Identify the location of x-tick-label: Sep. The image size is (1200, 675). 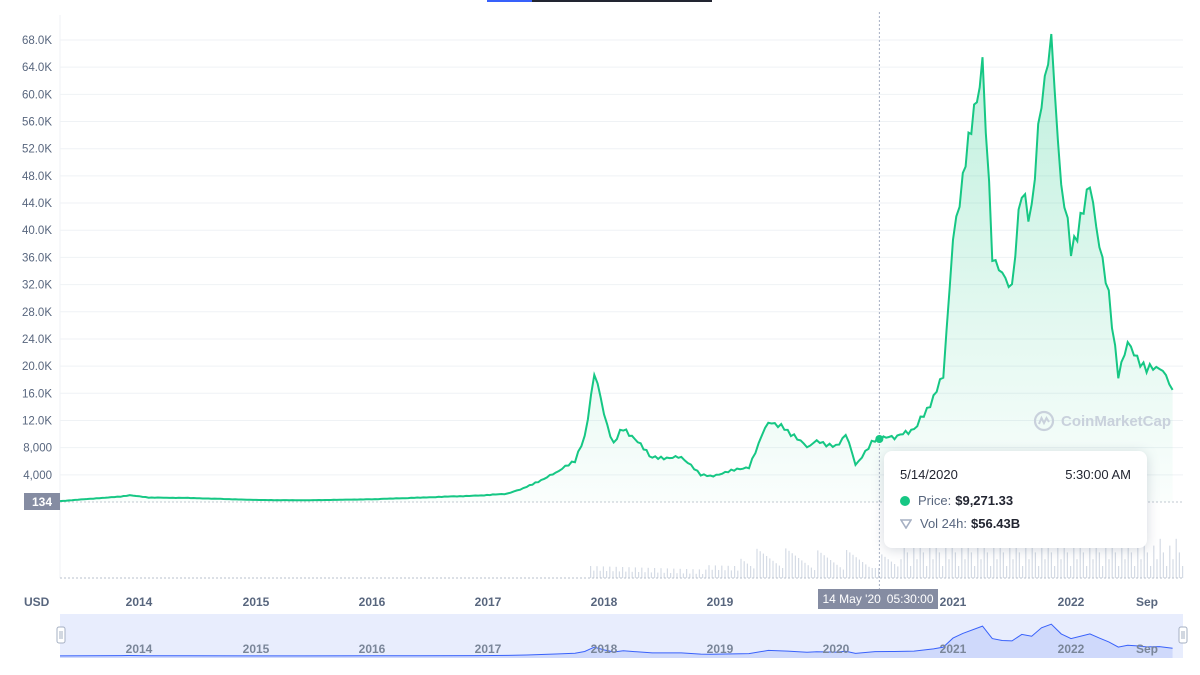
(1147, 602).